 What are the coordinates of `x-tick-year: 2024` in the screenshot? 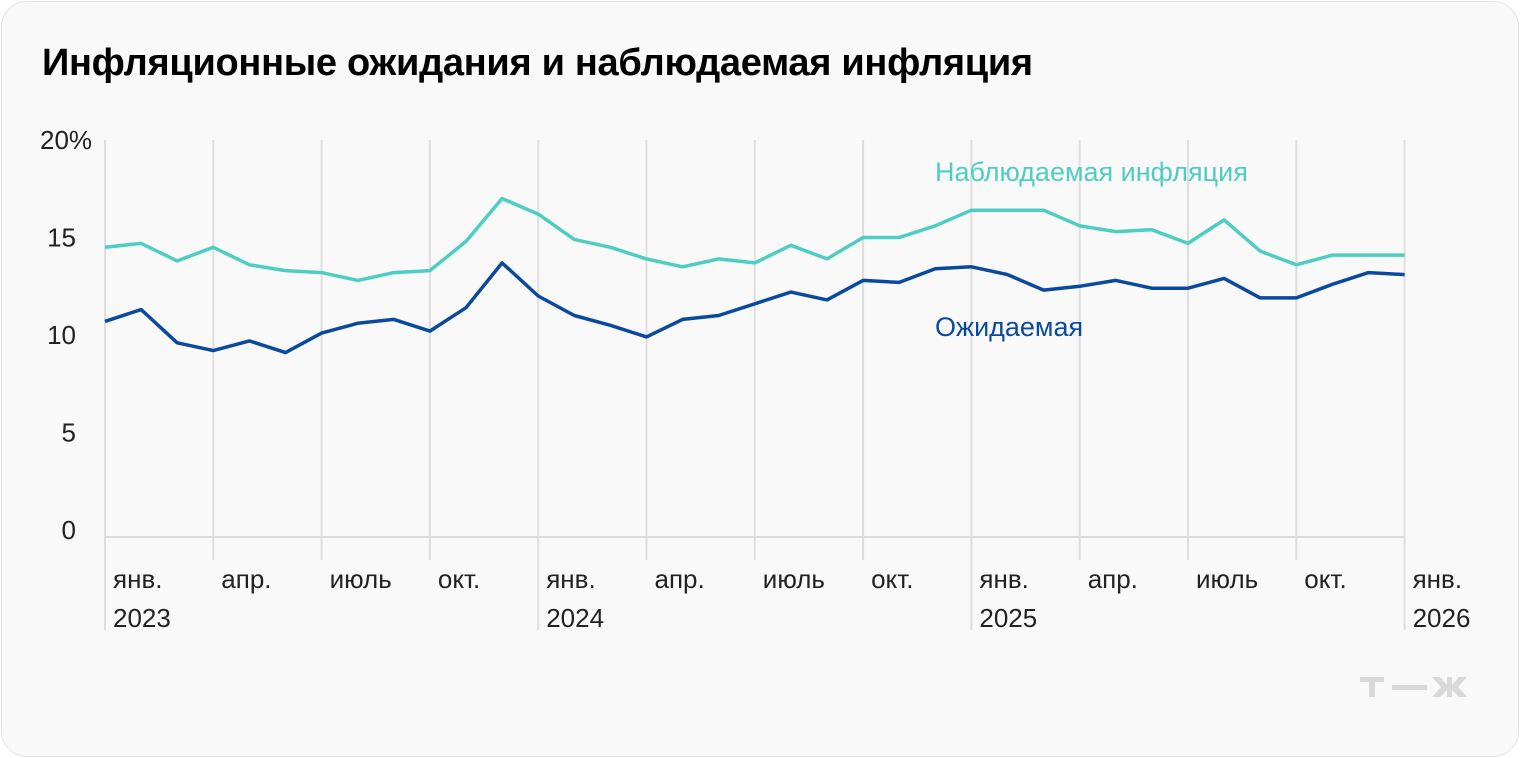 It's located at (575, 618).